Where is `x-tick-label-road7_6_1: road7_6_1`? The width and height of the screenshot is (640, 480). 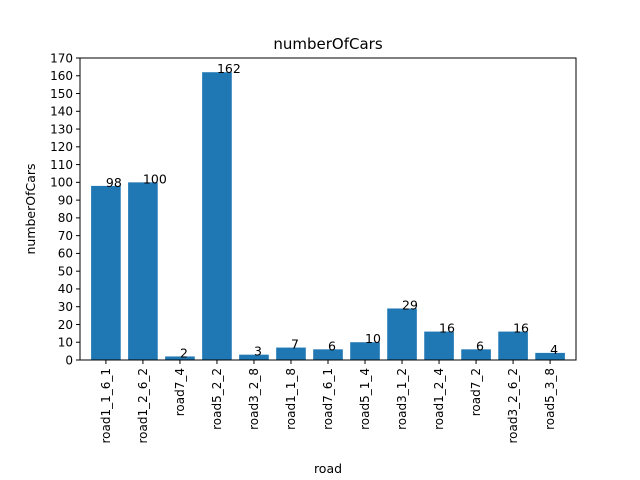 x-tick-label-road7_6_1: road7_6_1 is located at coordinates (328, 399).